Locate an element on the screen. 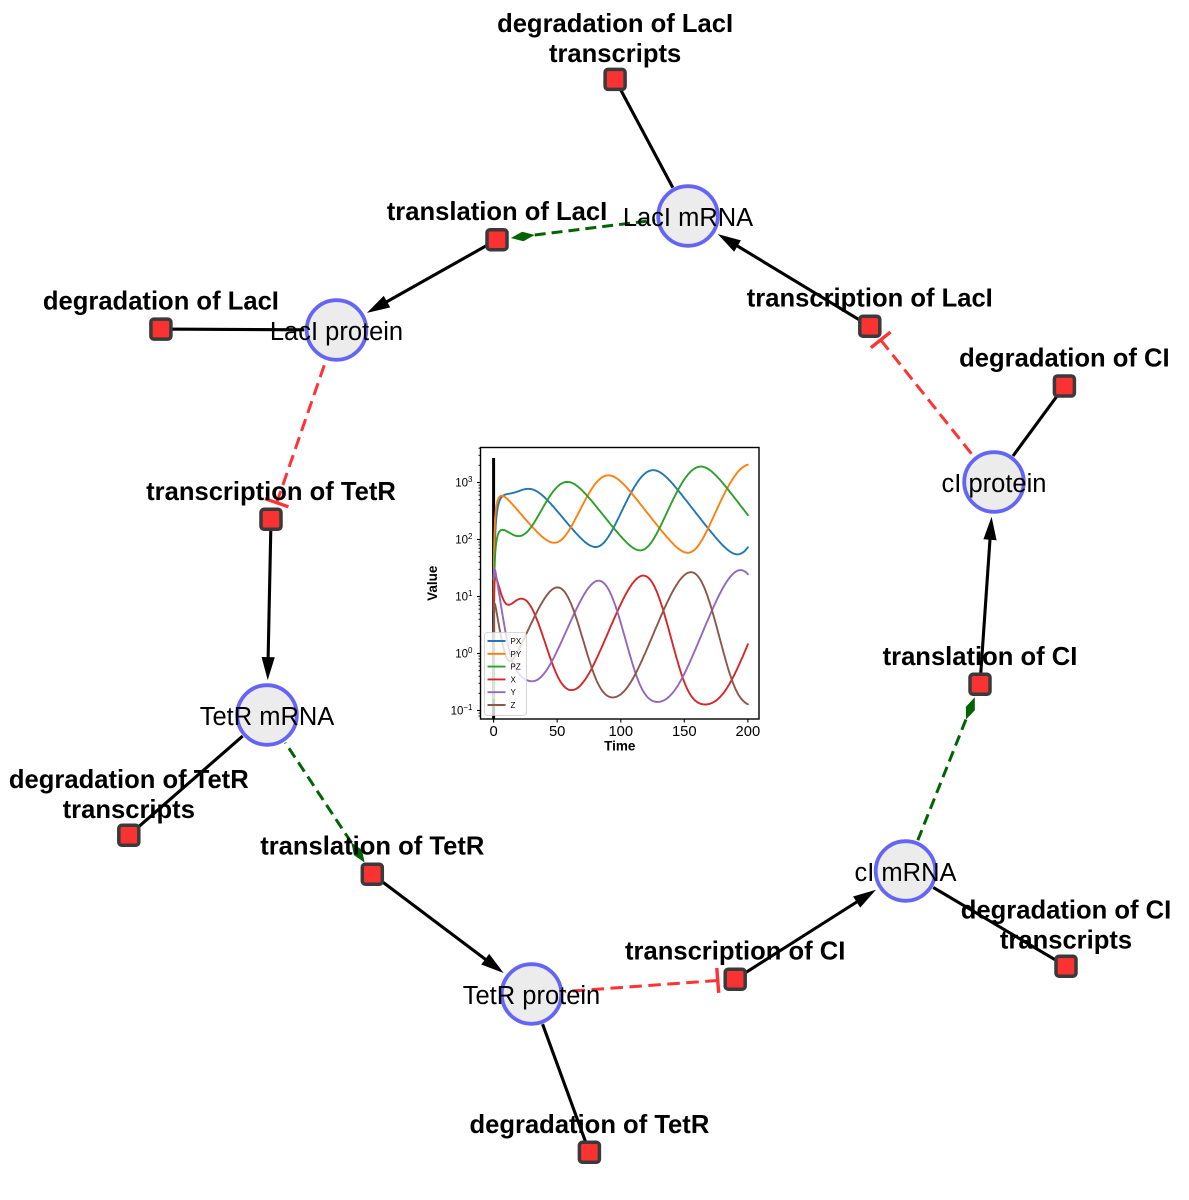  svg-text: Y is located at coordinates (514, 692).